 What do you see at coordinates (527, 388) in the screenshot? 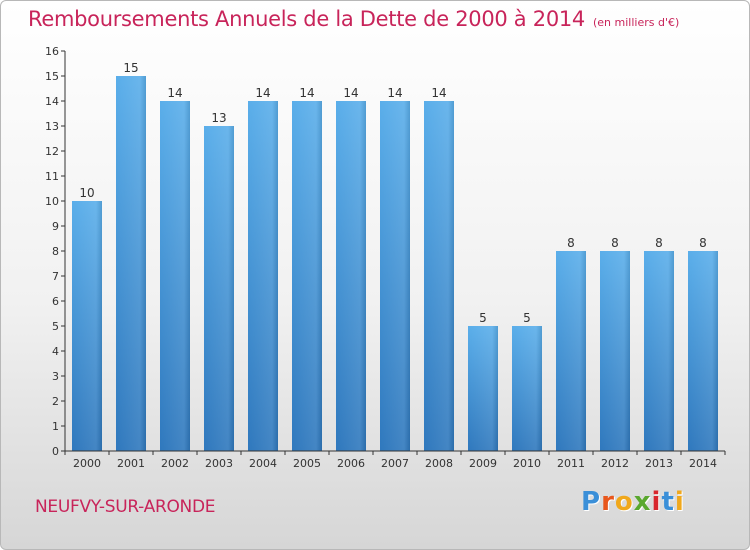
I see `bar-shine-2010` at bounding box center [527, 388].